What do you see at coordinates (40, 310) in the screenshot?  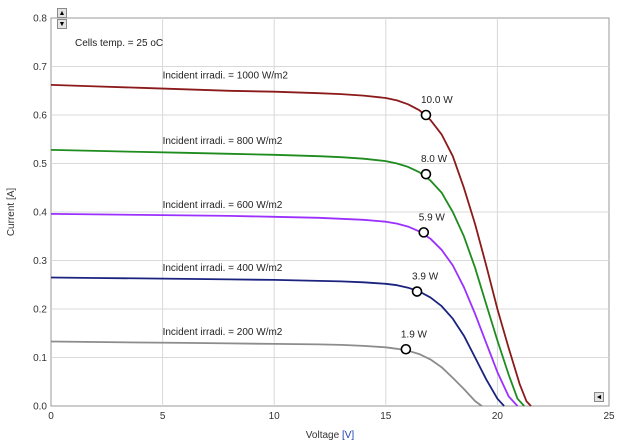 I see `y-tick-label: 0.2` at bounding box center [40, 310].